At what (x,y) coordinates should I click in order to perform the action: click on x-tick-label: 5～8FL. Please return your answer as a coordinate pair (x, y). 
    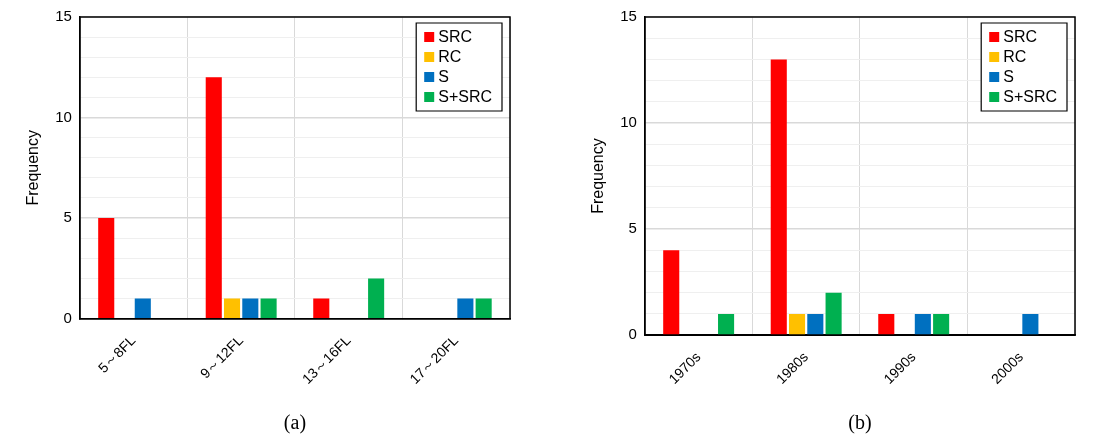
    Looking at the image, I should click on (116, 353).